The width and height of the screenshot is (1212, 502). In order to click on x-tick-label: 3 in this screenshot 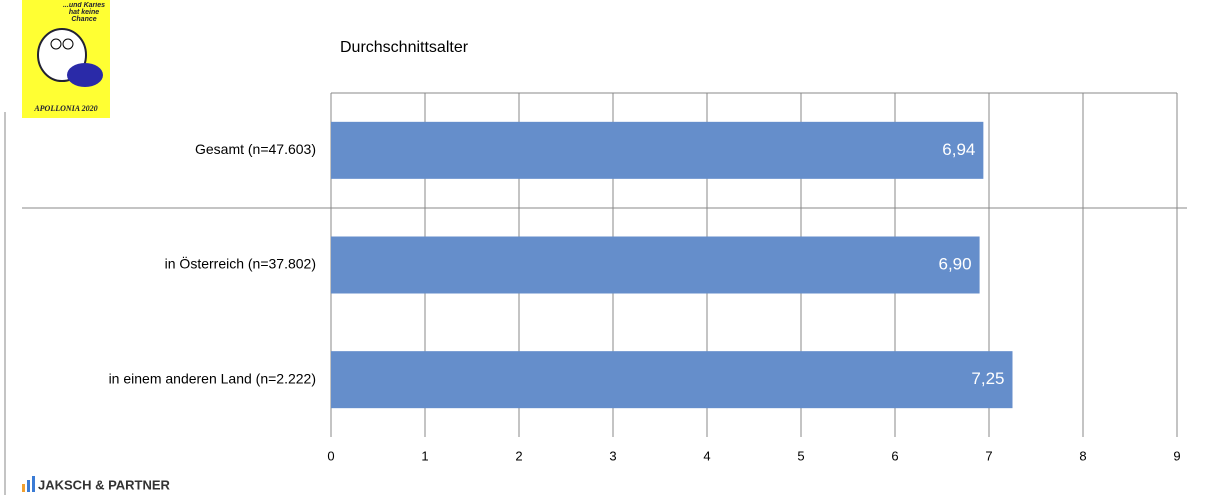, I will do `click(612, 455)`.